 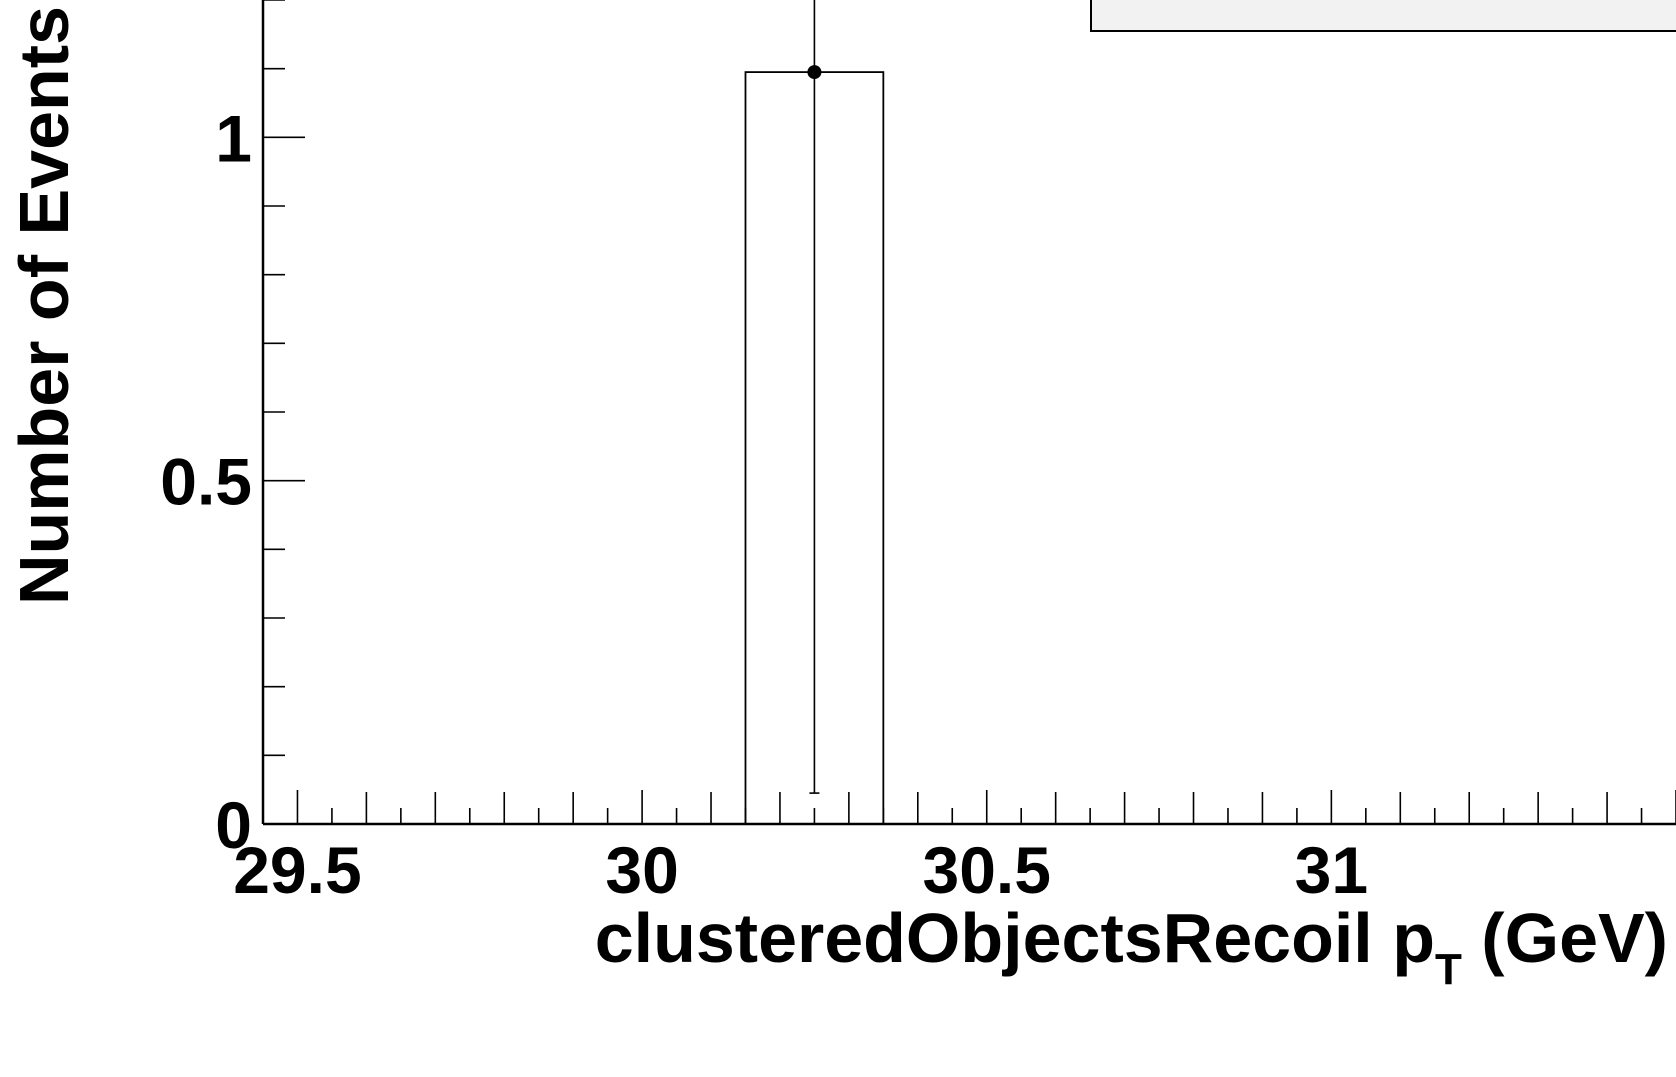 What do you see at coordinates (206, 482) in the screenshot?
I see `y-tick-label-0.5: 0.5` at bounding box center [206, 482].